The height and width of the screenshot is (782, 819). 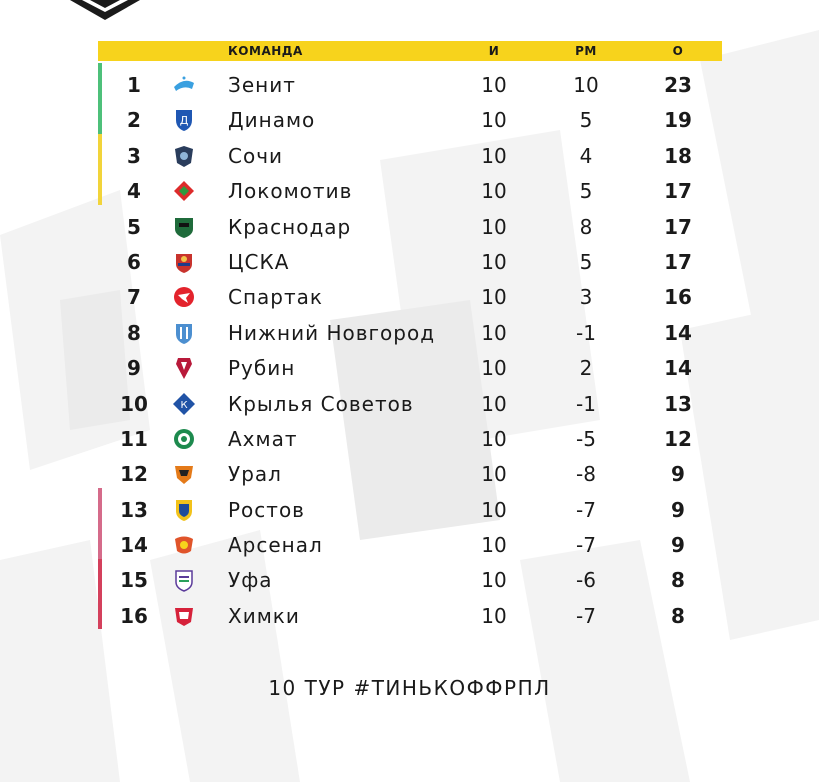 I want to click on row-position: 13, so click(x=134, y=509).